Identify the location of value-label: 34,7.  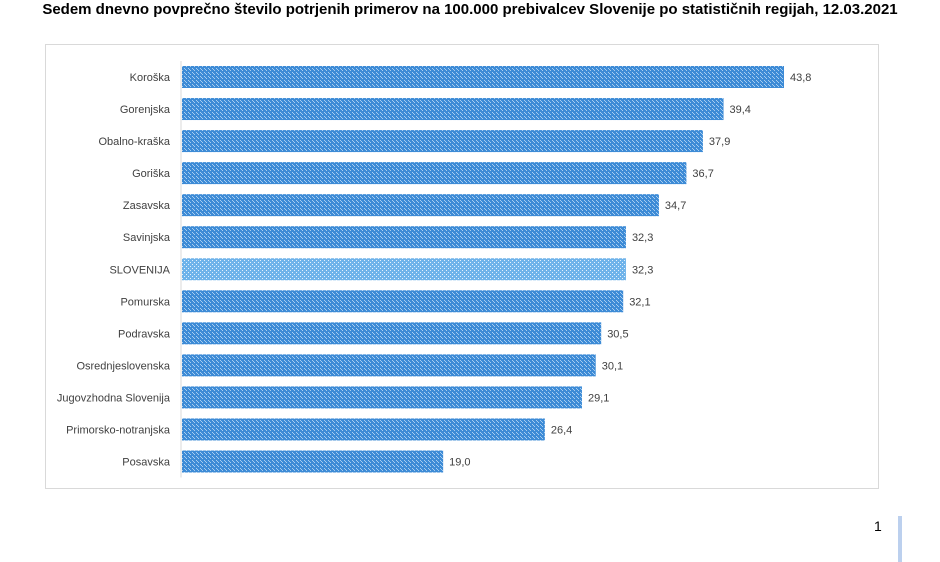
(675, 206).